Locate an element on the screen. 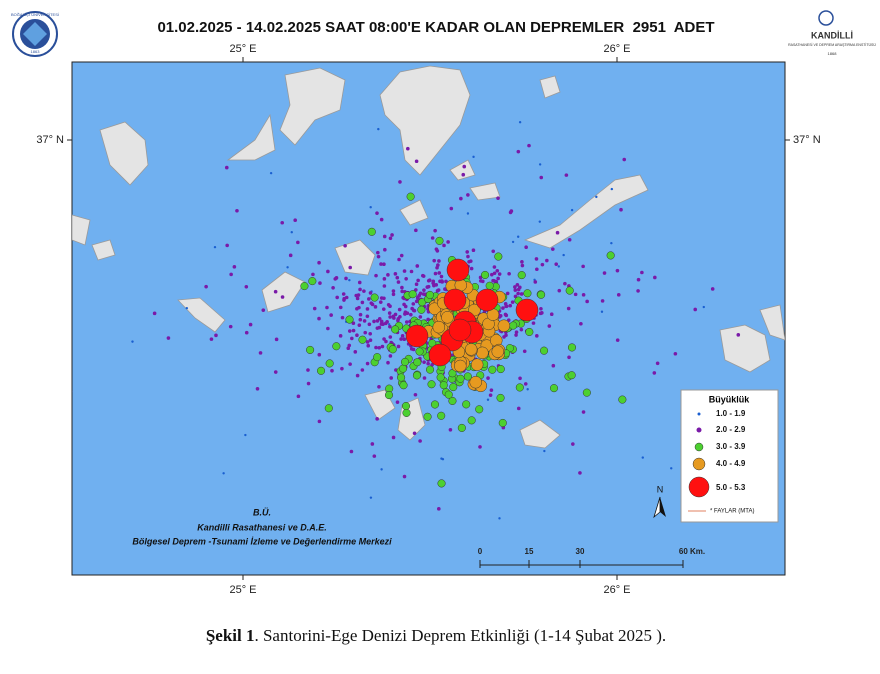  legend-item: 5.0 - 5.3 is located at coordinates (731, 487).